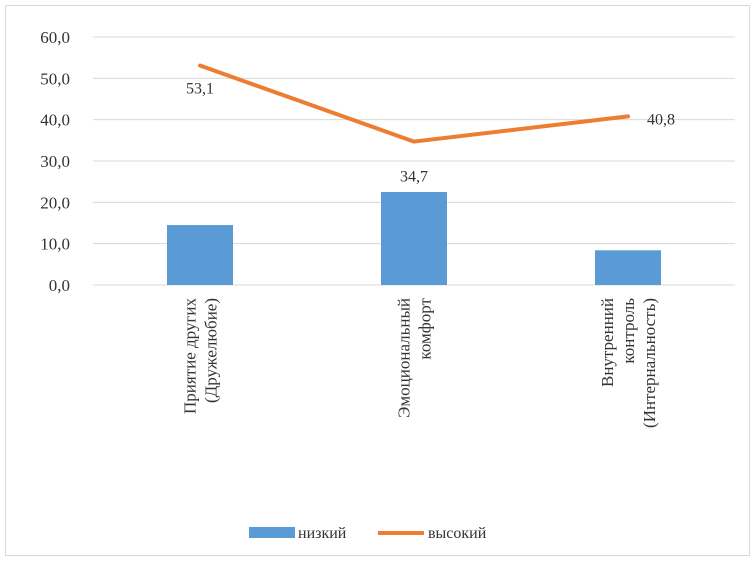 This screenshot has height=561, width=755. Describe the element at coordinates (661, 119) in the screenshot. I see `data-label: 40,8` at that location.